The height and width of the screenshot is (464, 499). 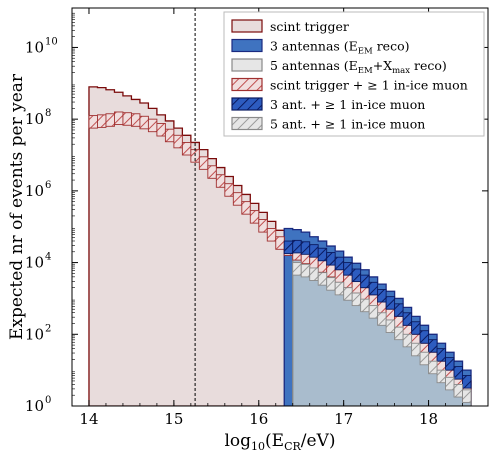 I want to click on legend-frame, so click(x=354, y=74).